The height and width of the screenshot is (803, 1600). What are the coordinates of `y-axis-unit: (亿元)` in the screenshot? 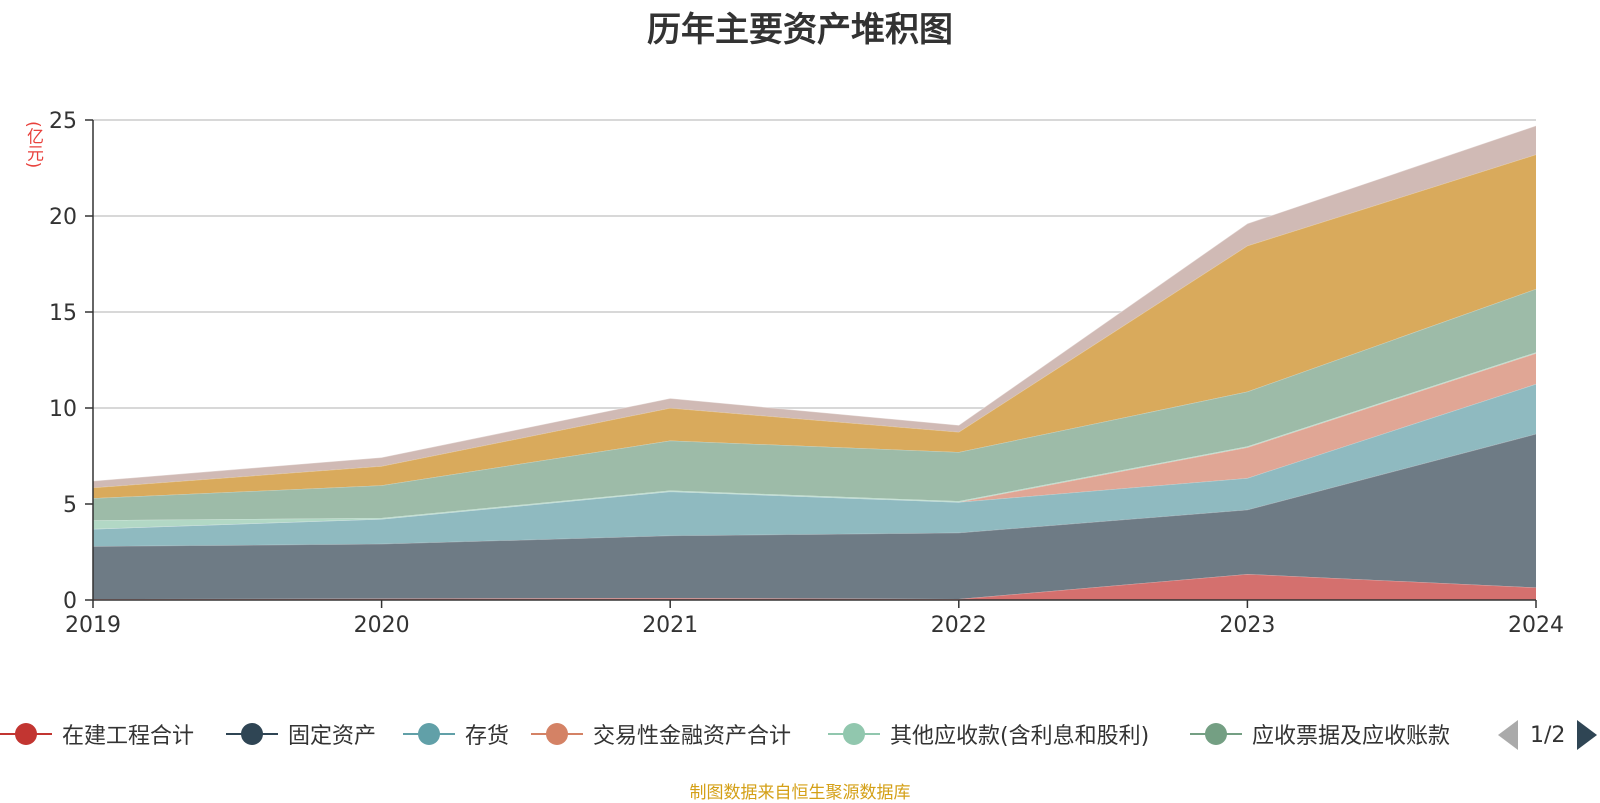 It's located at (33, 145).